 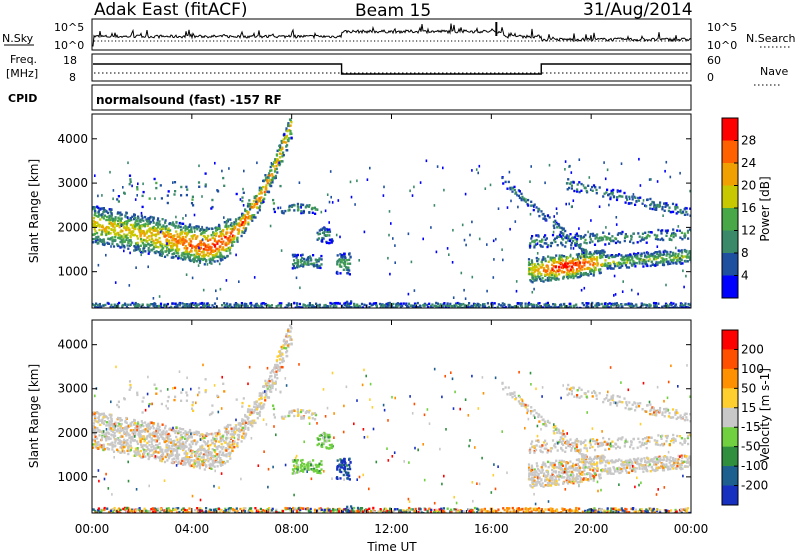 What do you see at coordinates (34, 211) in the screenshot?
I see `power-ylabel: Slant Range [km]` at bounding box center [34, 211].